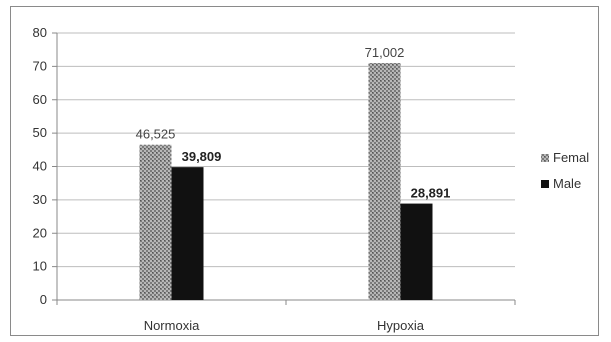 The image size is (611, 342). What do you see at coordinates (40, 199) in the screenshot?
I see `y-tick-label: 30` at bounding box center [40, 199].